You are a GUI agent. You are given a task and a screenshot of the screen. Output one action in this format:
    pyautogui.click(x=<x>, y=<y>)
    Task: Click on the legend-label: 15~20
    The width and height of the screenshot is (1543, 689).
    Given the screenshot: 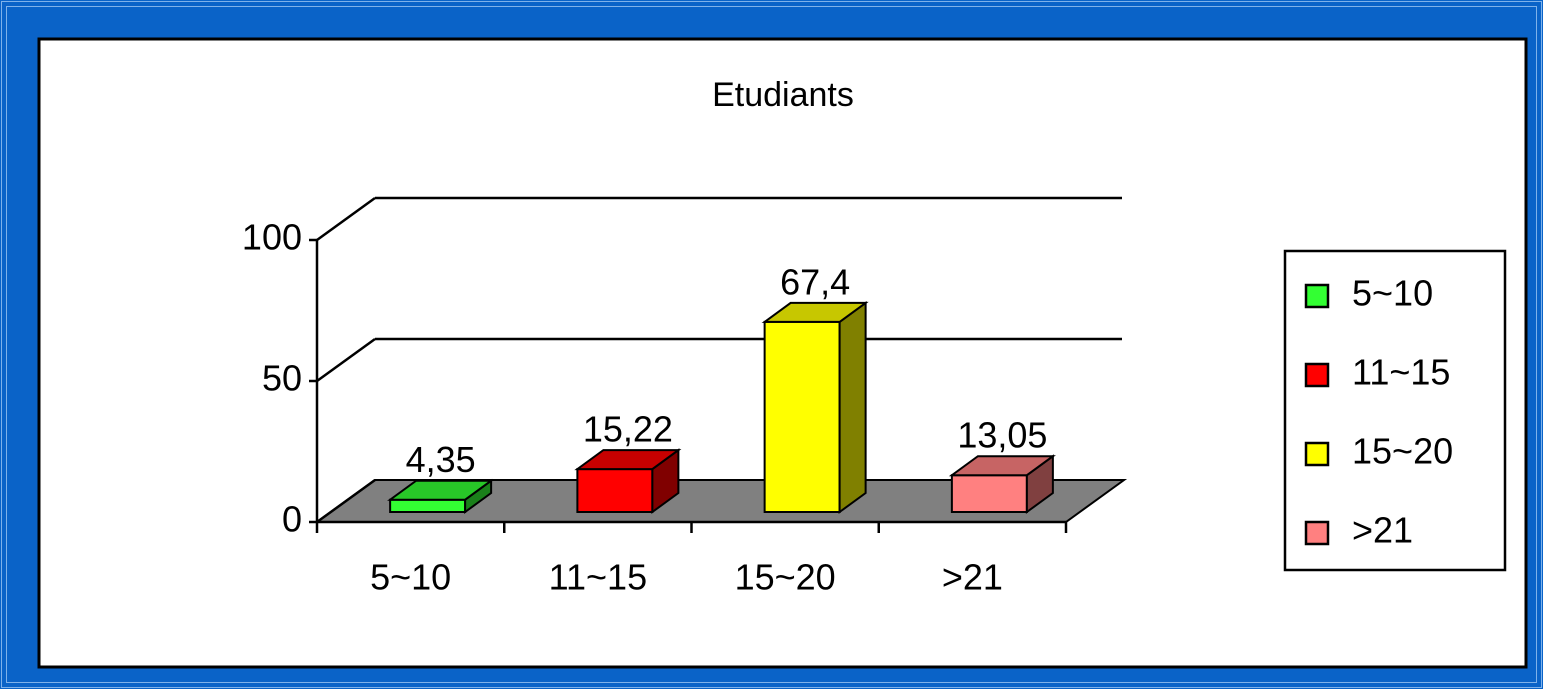 What is the action you would take?
    pyautogui.click(x=1402, y=451)
    